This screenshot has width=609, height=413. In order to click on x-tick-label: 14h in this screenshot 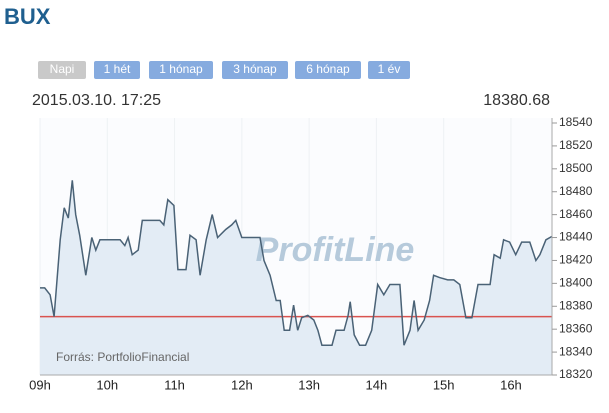, I will do `click(377, 384)`.